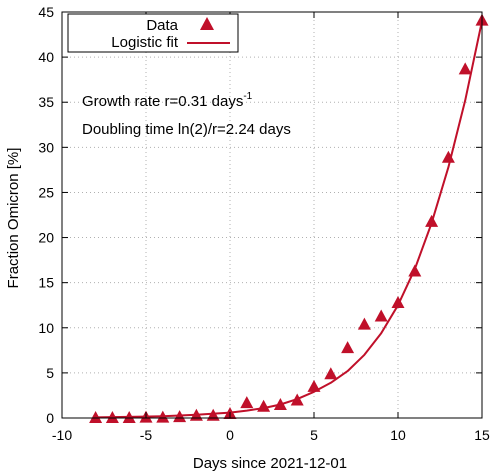 The image size is (495, 475). I want to click on x-tick-label: -10, so click(62, 435).